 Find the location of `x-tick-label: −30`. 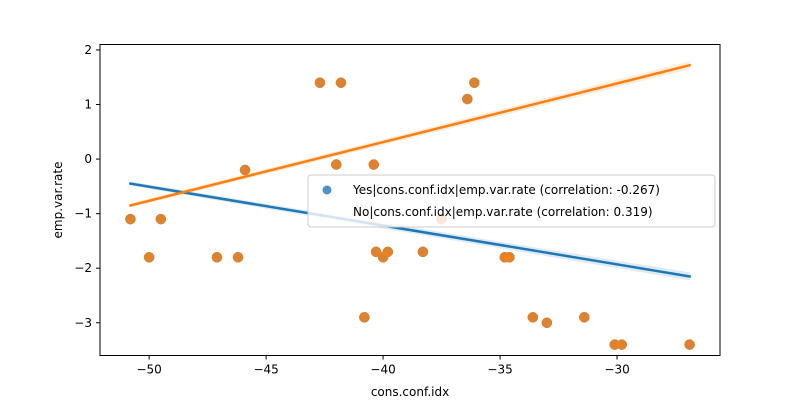

x-tick-label: −30 is located at coordinates (616, 370).